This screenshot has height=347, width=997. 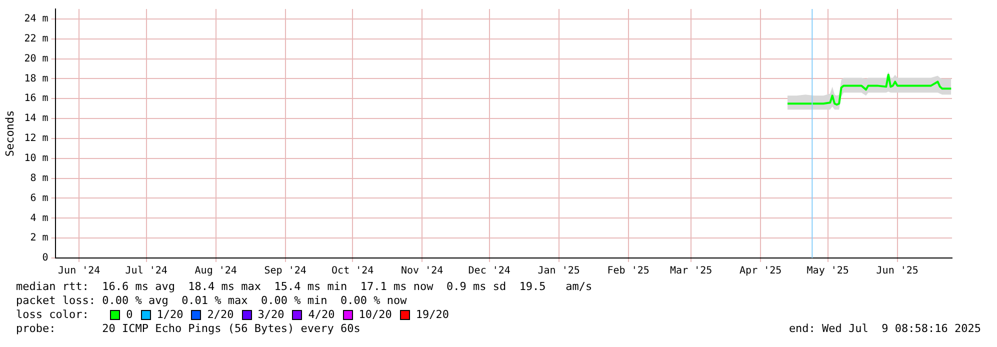 I want to click on legend-label: 10/20, so click(x=375, y=315).